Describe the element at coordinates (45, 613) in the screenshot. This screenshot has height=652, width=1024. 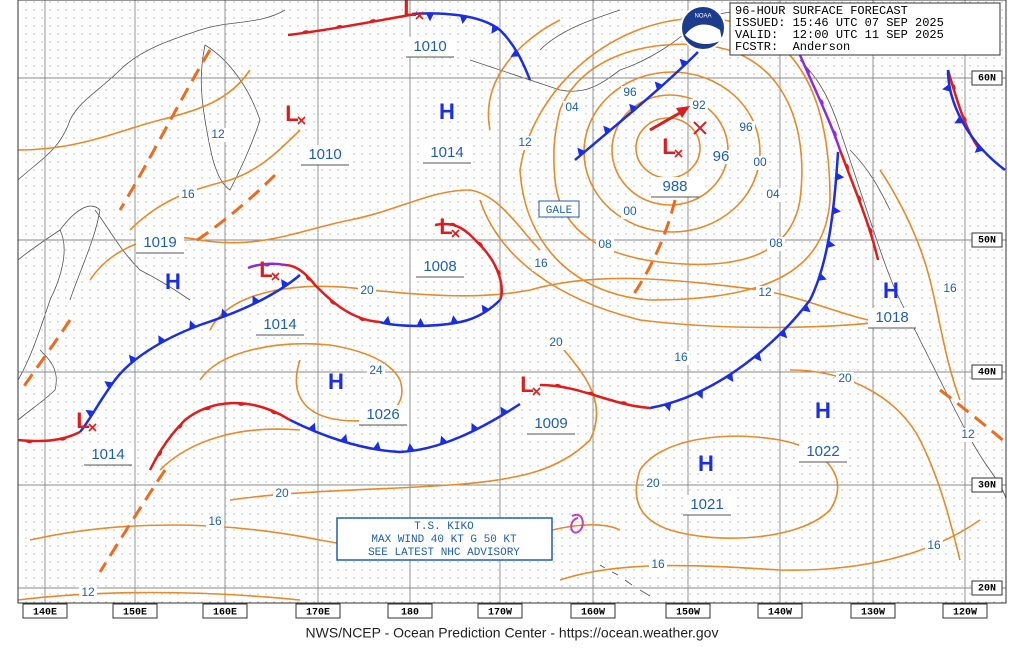
I see `longitude-label: 140E` at that location.